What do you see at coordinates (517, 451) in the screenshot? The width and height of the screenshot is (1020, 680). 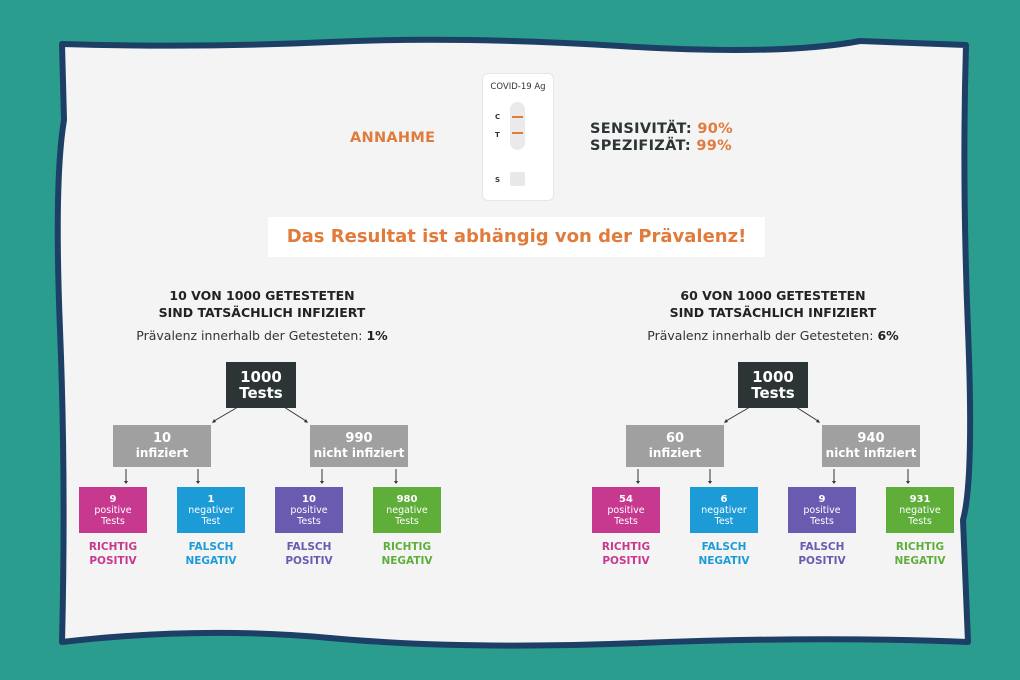 I see `arrowheads` at bounding box center [517, 451].